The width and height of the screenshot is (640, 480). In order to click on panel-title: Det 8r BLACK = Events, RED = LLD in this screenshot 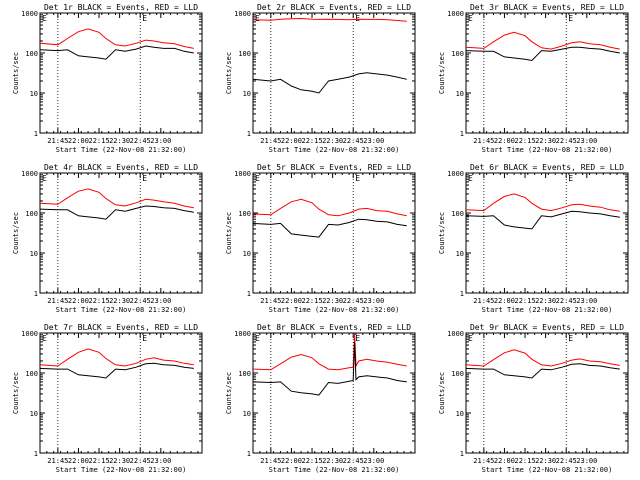, I will do `click(334, 327)`.